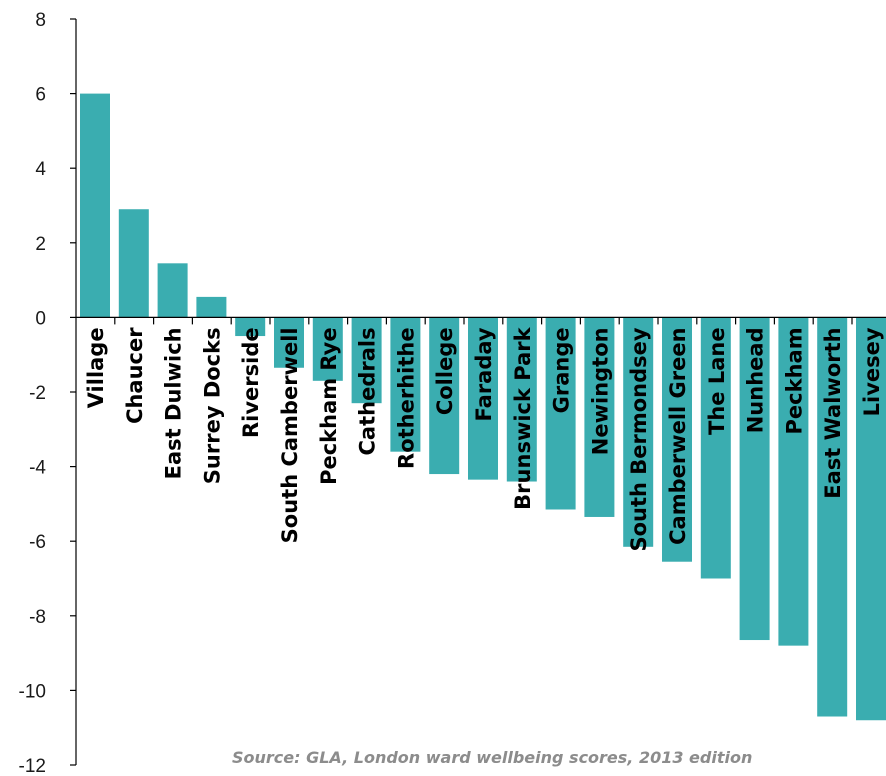 Image resolution: width=886 pixels, height=776 pixels. Describe the element at coordinates (872, 371) in the screenshot. I see `category-label: Livesey` at that location.